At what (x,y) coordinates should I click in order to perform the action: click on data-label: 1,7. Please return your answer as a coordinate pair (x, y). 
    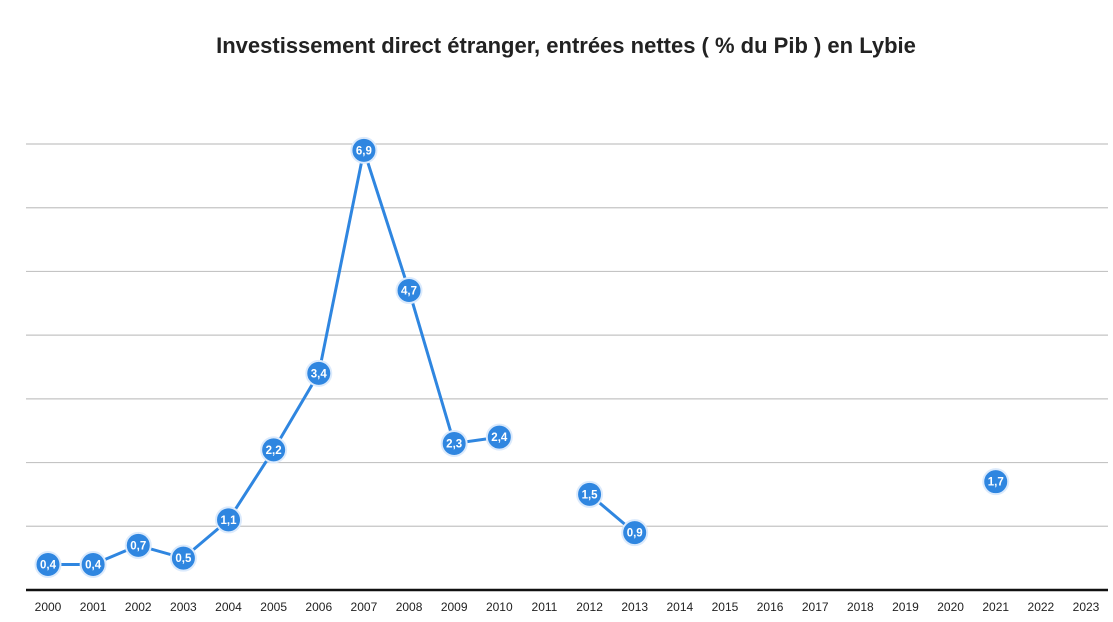
    Looking at the image, I should click on (996, 483).